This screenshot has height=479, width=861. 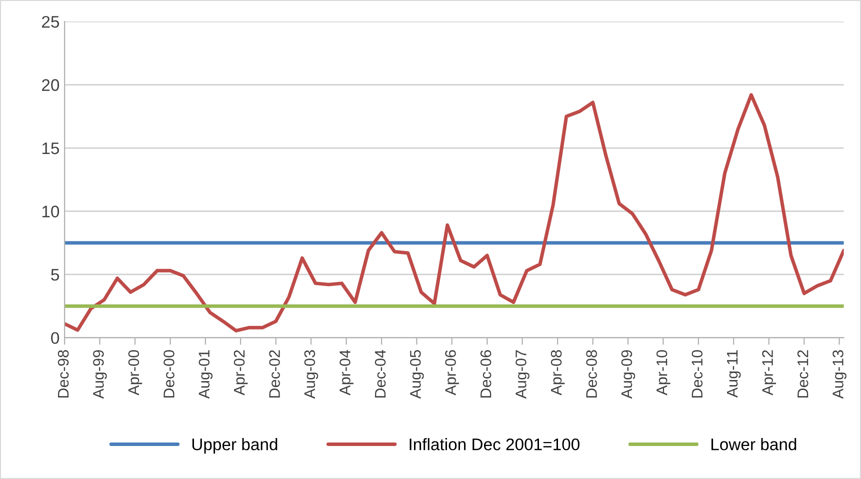 I want to click on x-tick-label: Apr-10, so click(x=663, y=373).